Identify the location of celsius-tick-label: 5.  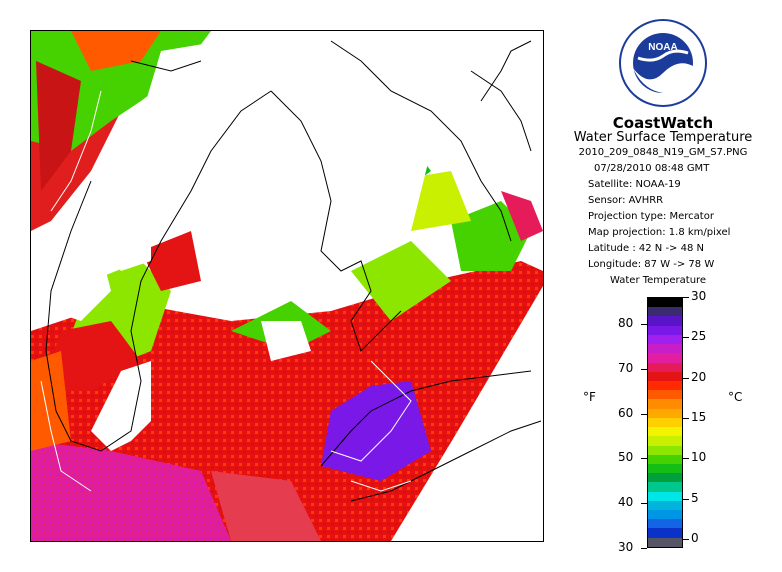
(695, 497).